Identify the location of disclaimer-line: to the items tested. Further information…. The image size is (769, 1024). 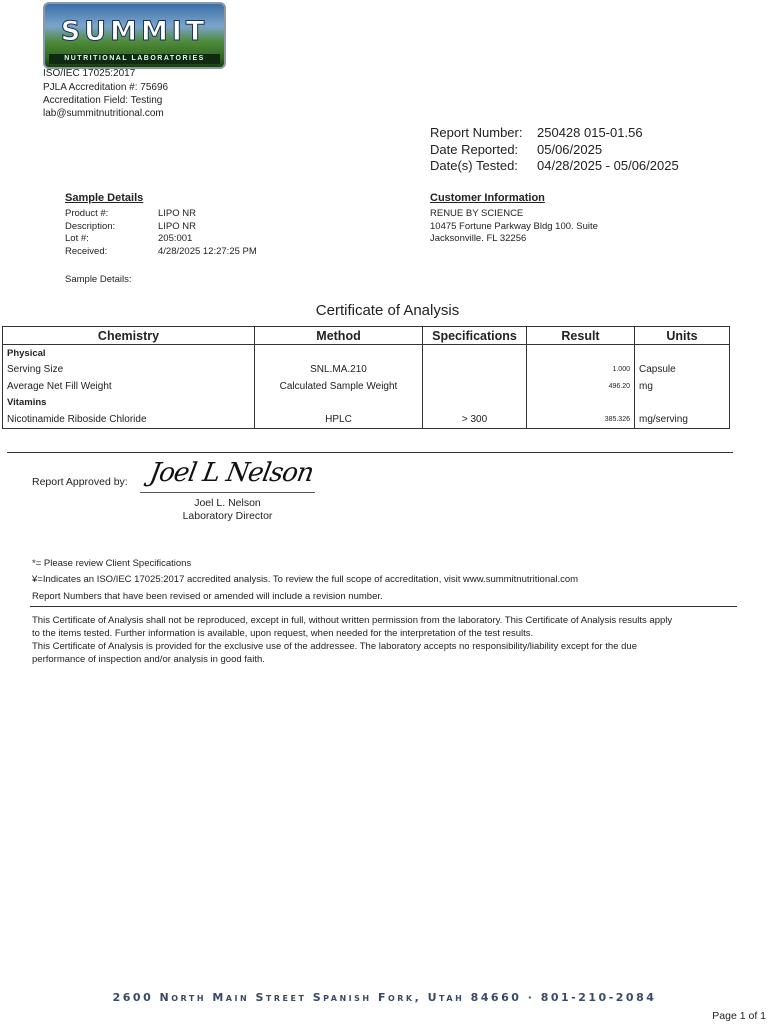
(283, 633).